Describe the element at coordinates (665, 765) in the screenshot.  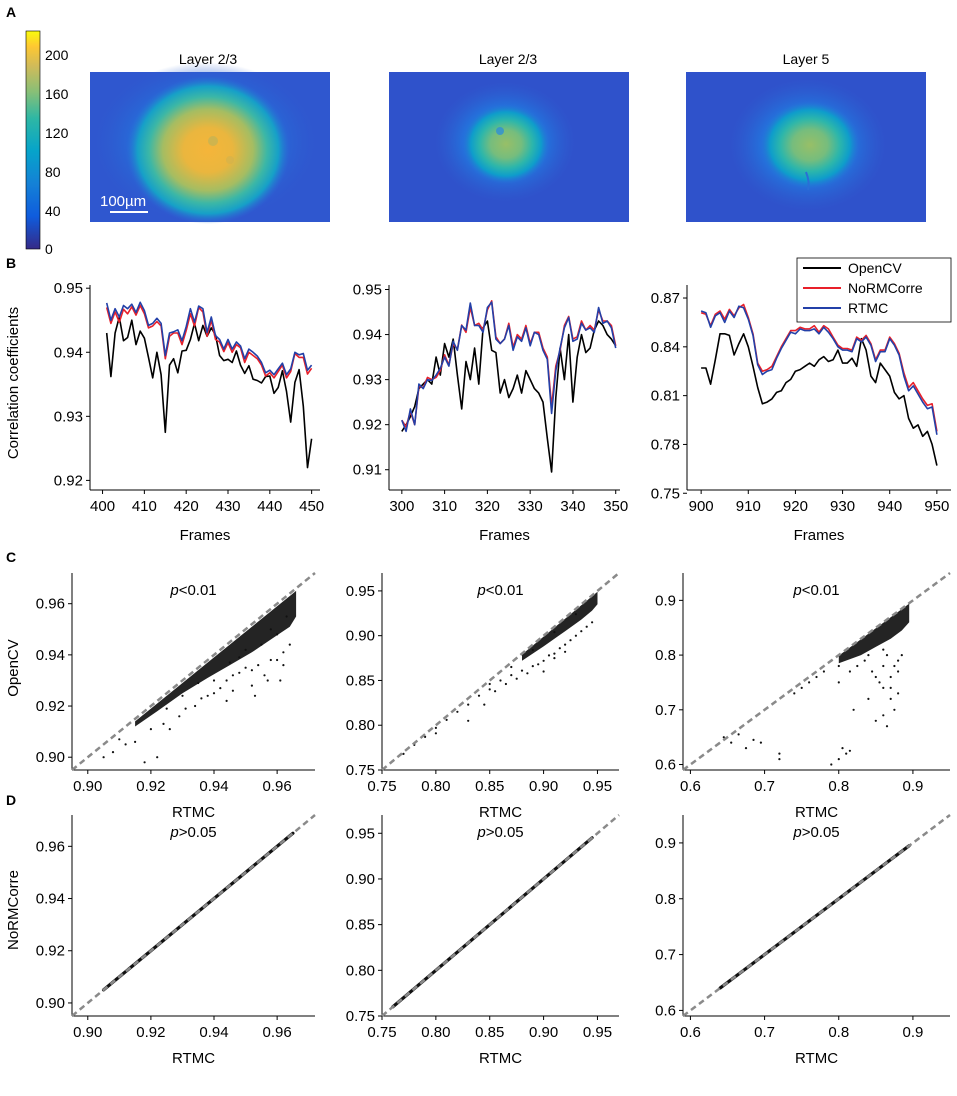
I see `y-tick-label: 0.6` at that location.